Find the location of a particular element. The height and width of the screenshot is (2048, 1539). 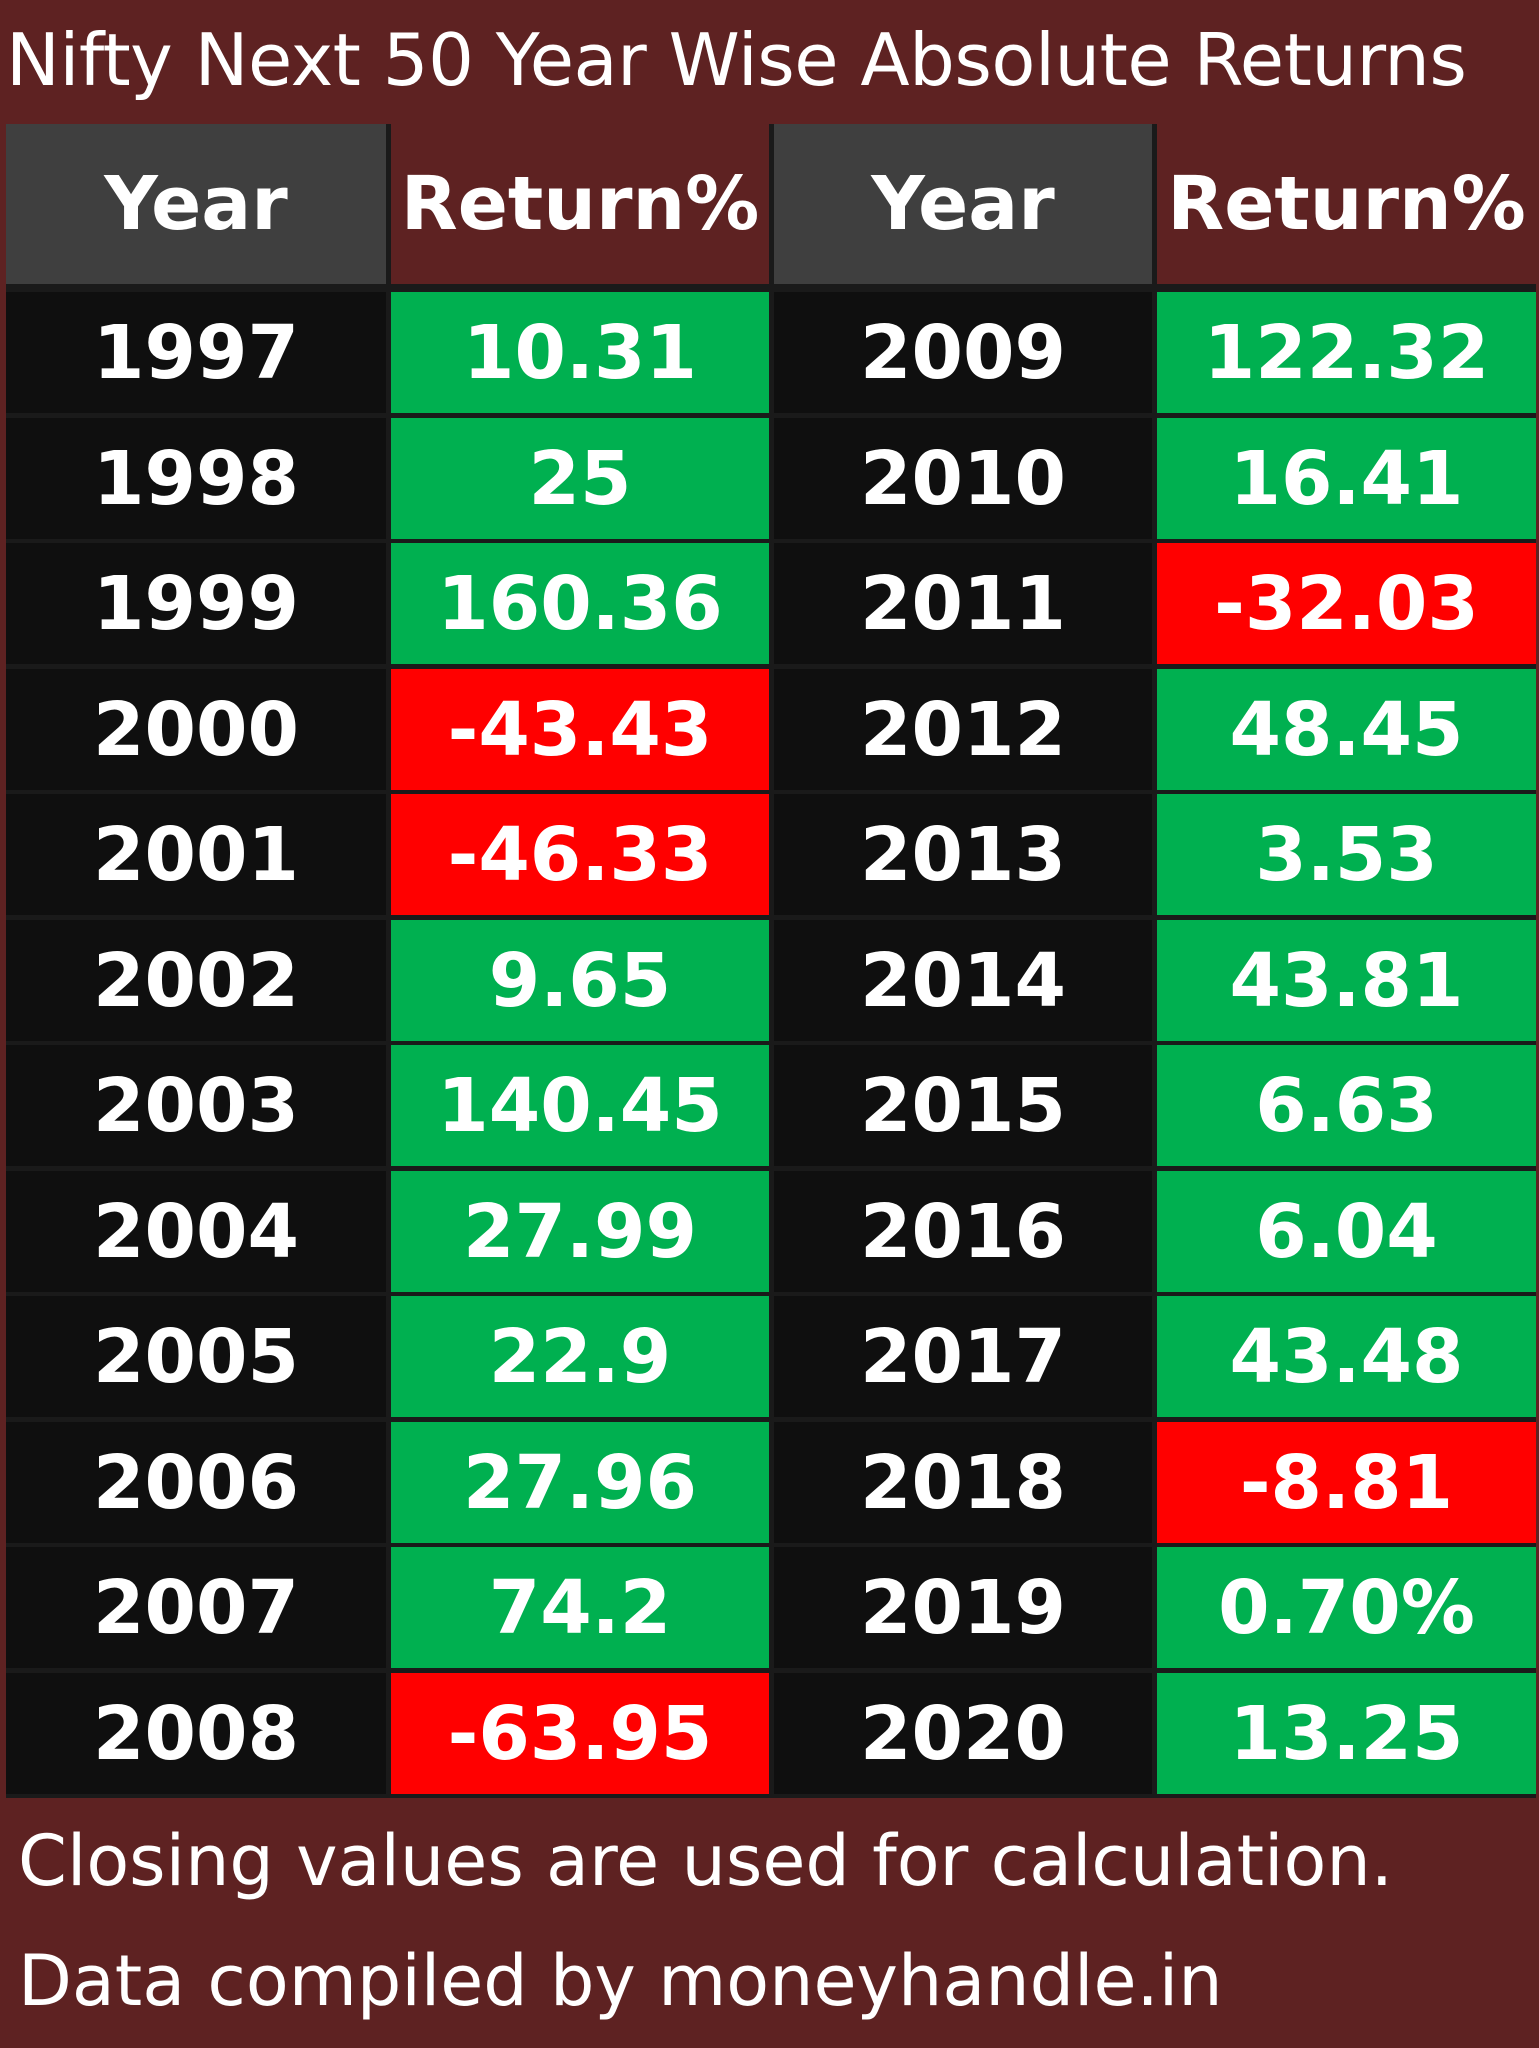

year-cell: 2015 is located at coordinates (963, 1105).